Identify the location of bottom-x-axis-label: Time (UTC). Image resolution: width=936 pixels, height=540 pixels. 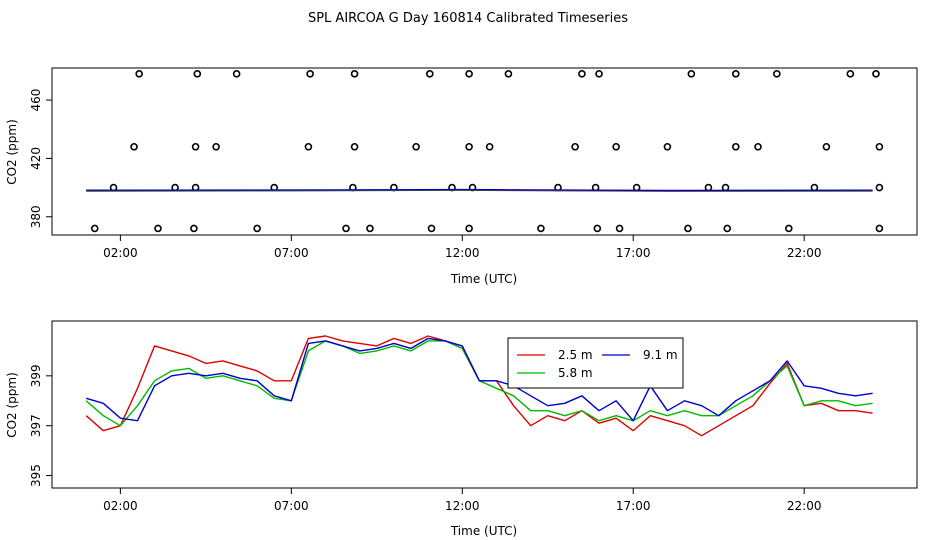
(483, 531).